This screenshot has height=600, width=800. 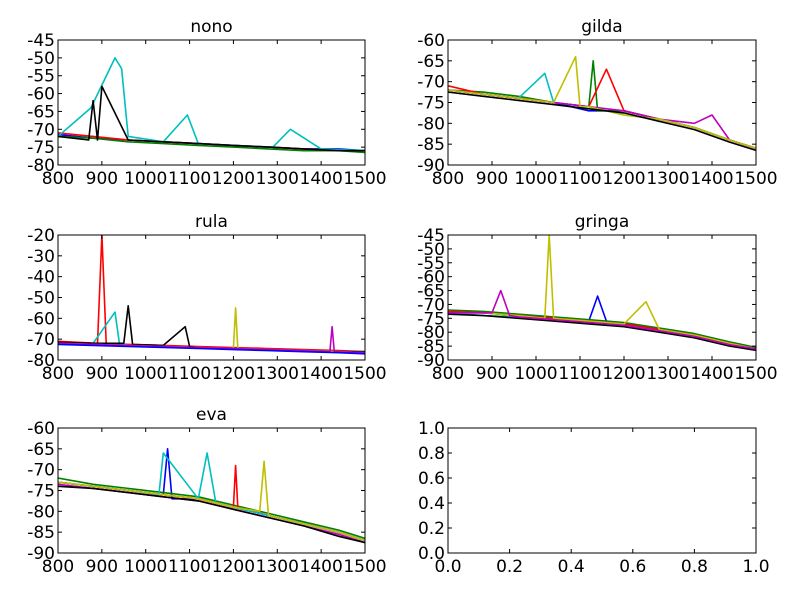 What do you see at coordinates (431, 504) in the screenshot?
I see `y-tick-label: 0.4` at bounding box center [431, 504].